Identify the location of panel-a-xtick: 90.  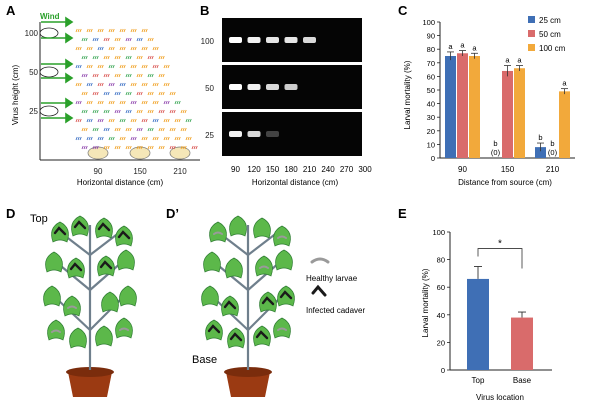
(98, 171).